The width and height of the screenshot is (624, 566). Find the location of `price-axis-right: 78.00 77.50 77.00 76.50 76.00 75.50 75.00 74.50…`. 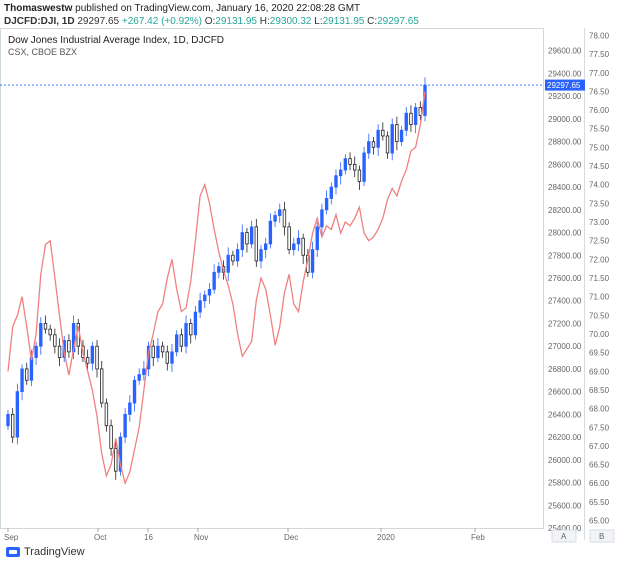

price-axis-right: 78.00 77.50 77.00 76.50 76.00 75.50 75.00 74.50… is located at coordinates (599, 278).